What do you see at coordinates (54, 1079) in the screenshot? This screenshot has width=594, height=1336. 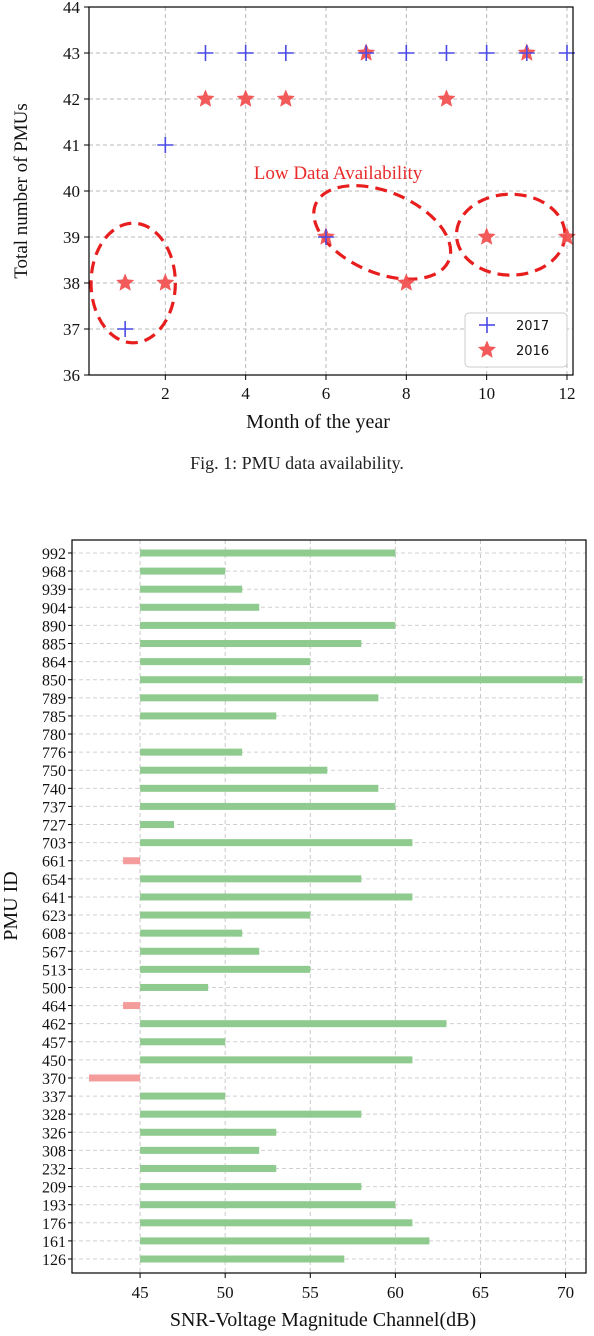 I see `chart2-y-tick-label: 370` at bounding box center [54, 1079].